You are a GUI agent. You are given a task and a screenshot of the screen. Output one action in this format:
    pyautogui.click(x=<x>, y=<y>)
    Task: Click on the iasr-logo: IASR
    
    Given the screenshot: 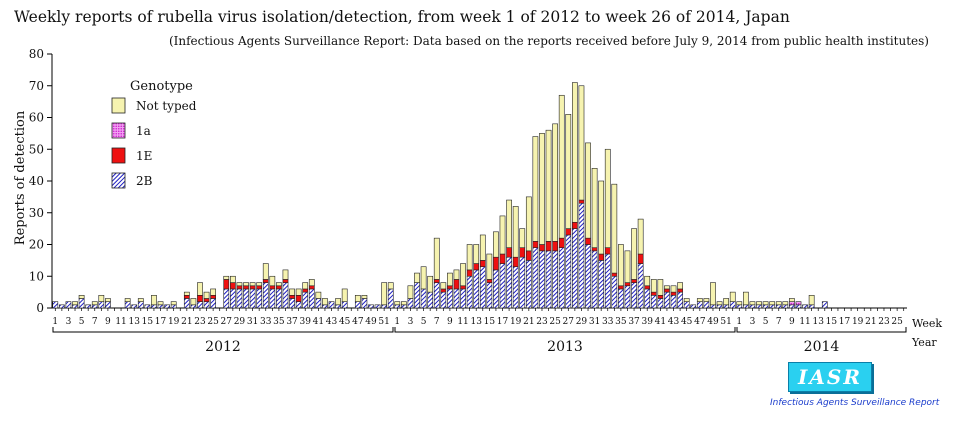 What is the action you would take?
    pyautogui.click(x=830, y=377)
    